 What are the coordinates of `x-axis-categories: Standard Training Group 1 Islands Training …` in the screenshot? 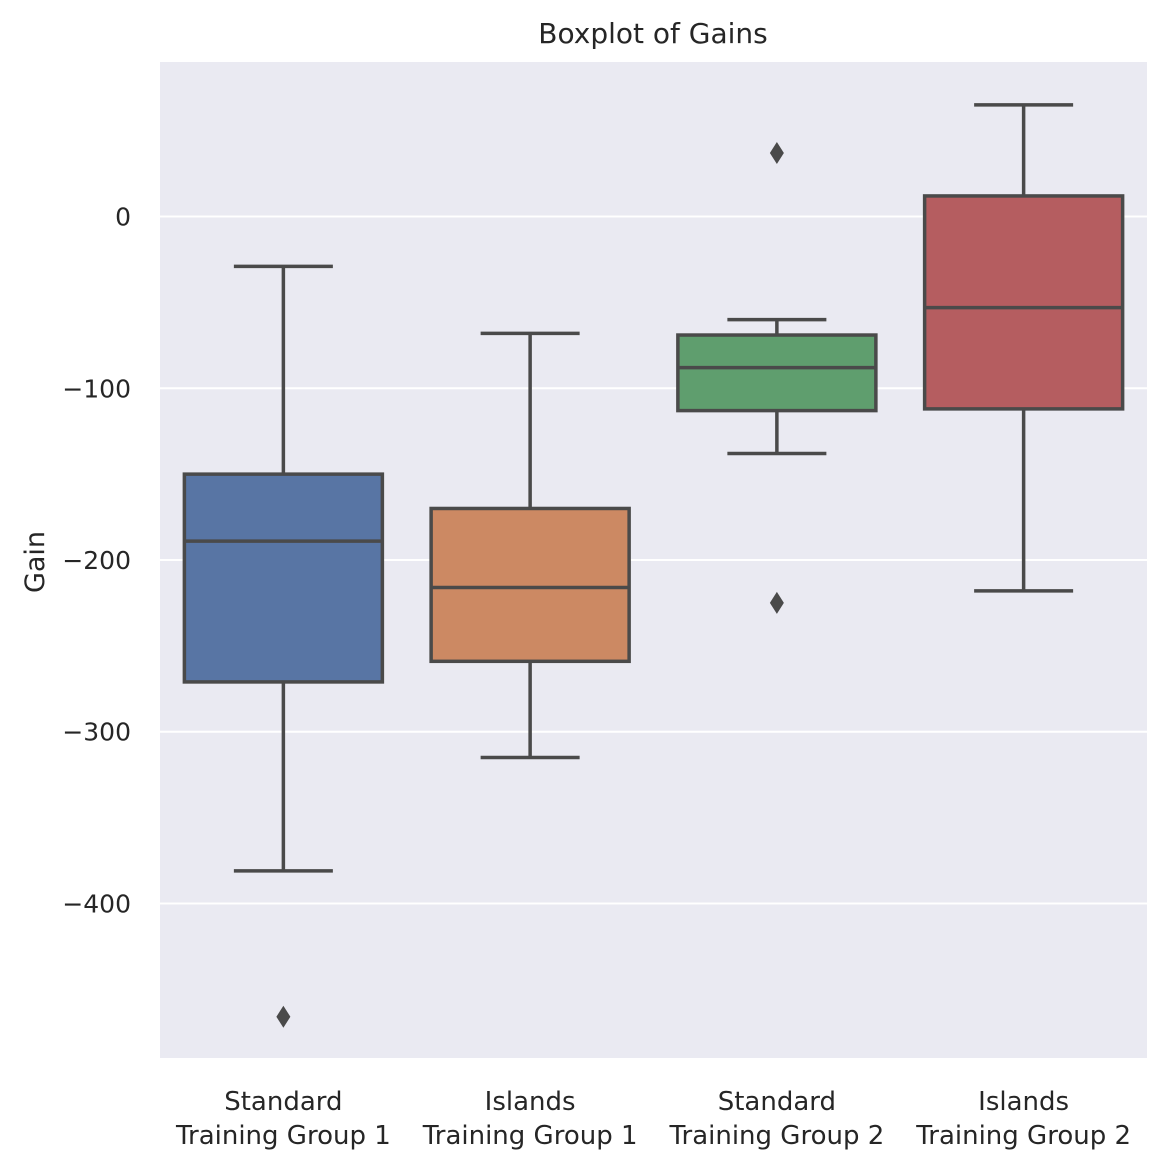 It's located at (653, 1119).